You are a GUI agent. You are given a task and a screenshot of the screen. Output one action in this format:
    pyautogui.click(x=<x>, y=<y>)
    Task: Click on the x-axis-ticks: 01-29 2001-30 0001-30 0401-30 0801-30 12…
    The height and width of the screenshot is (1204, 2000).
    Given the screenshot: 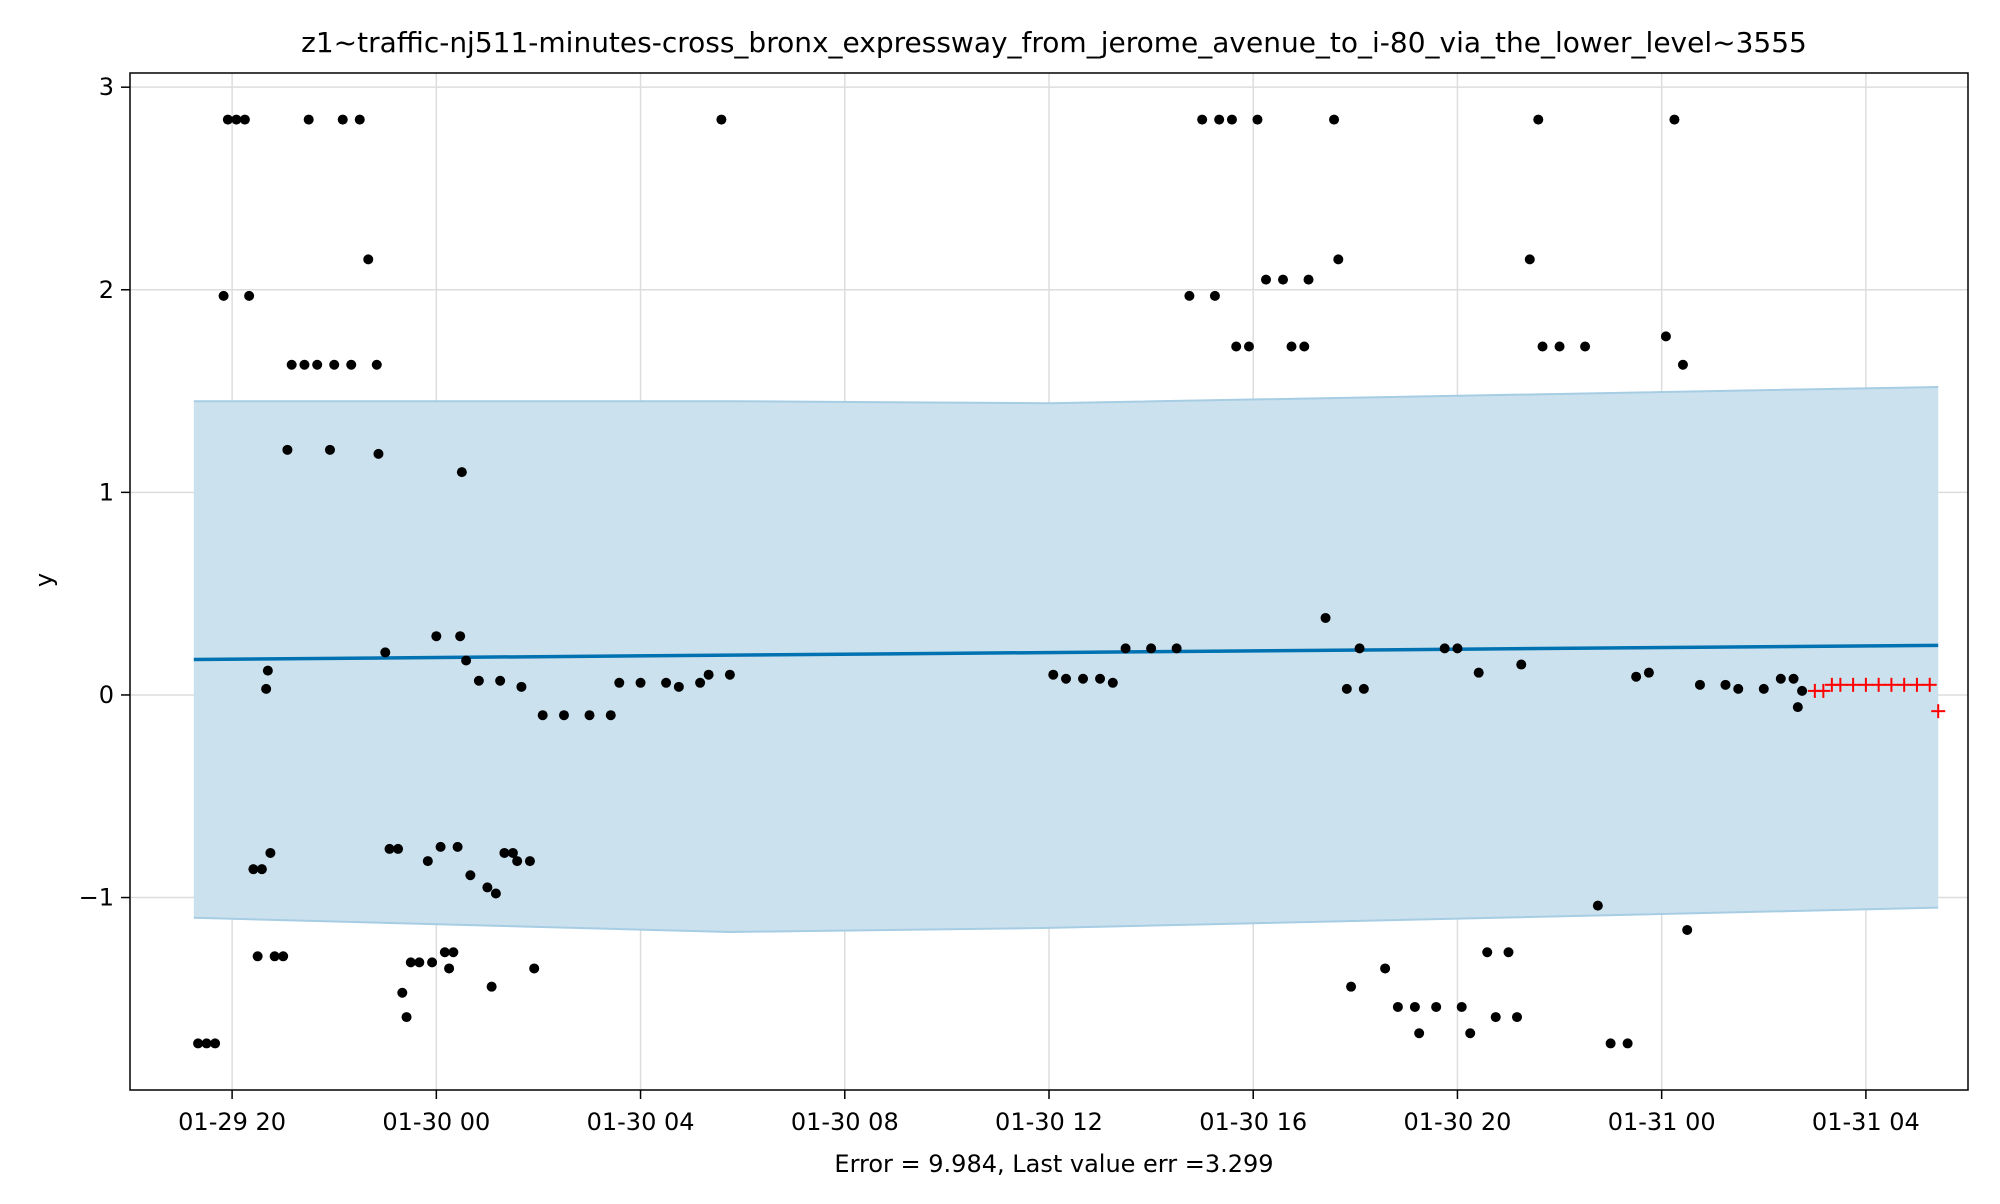 What is the action you would take?
    pyautogui.click(x=1049, y=1113)
    